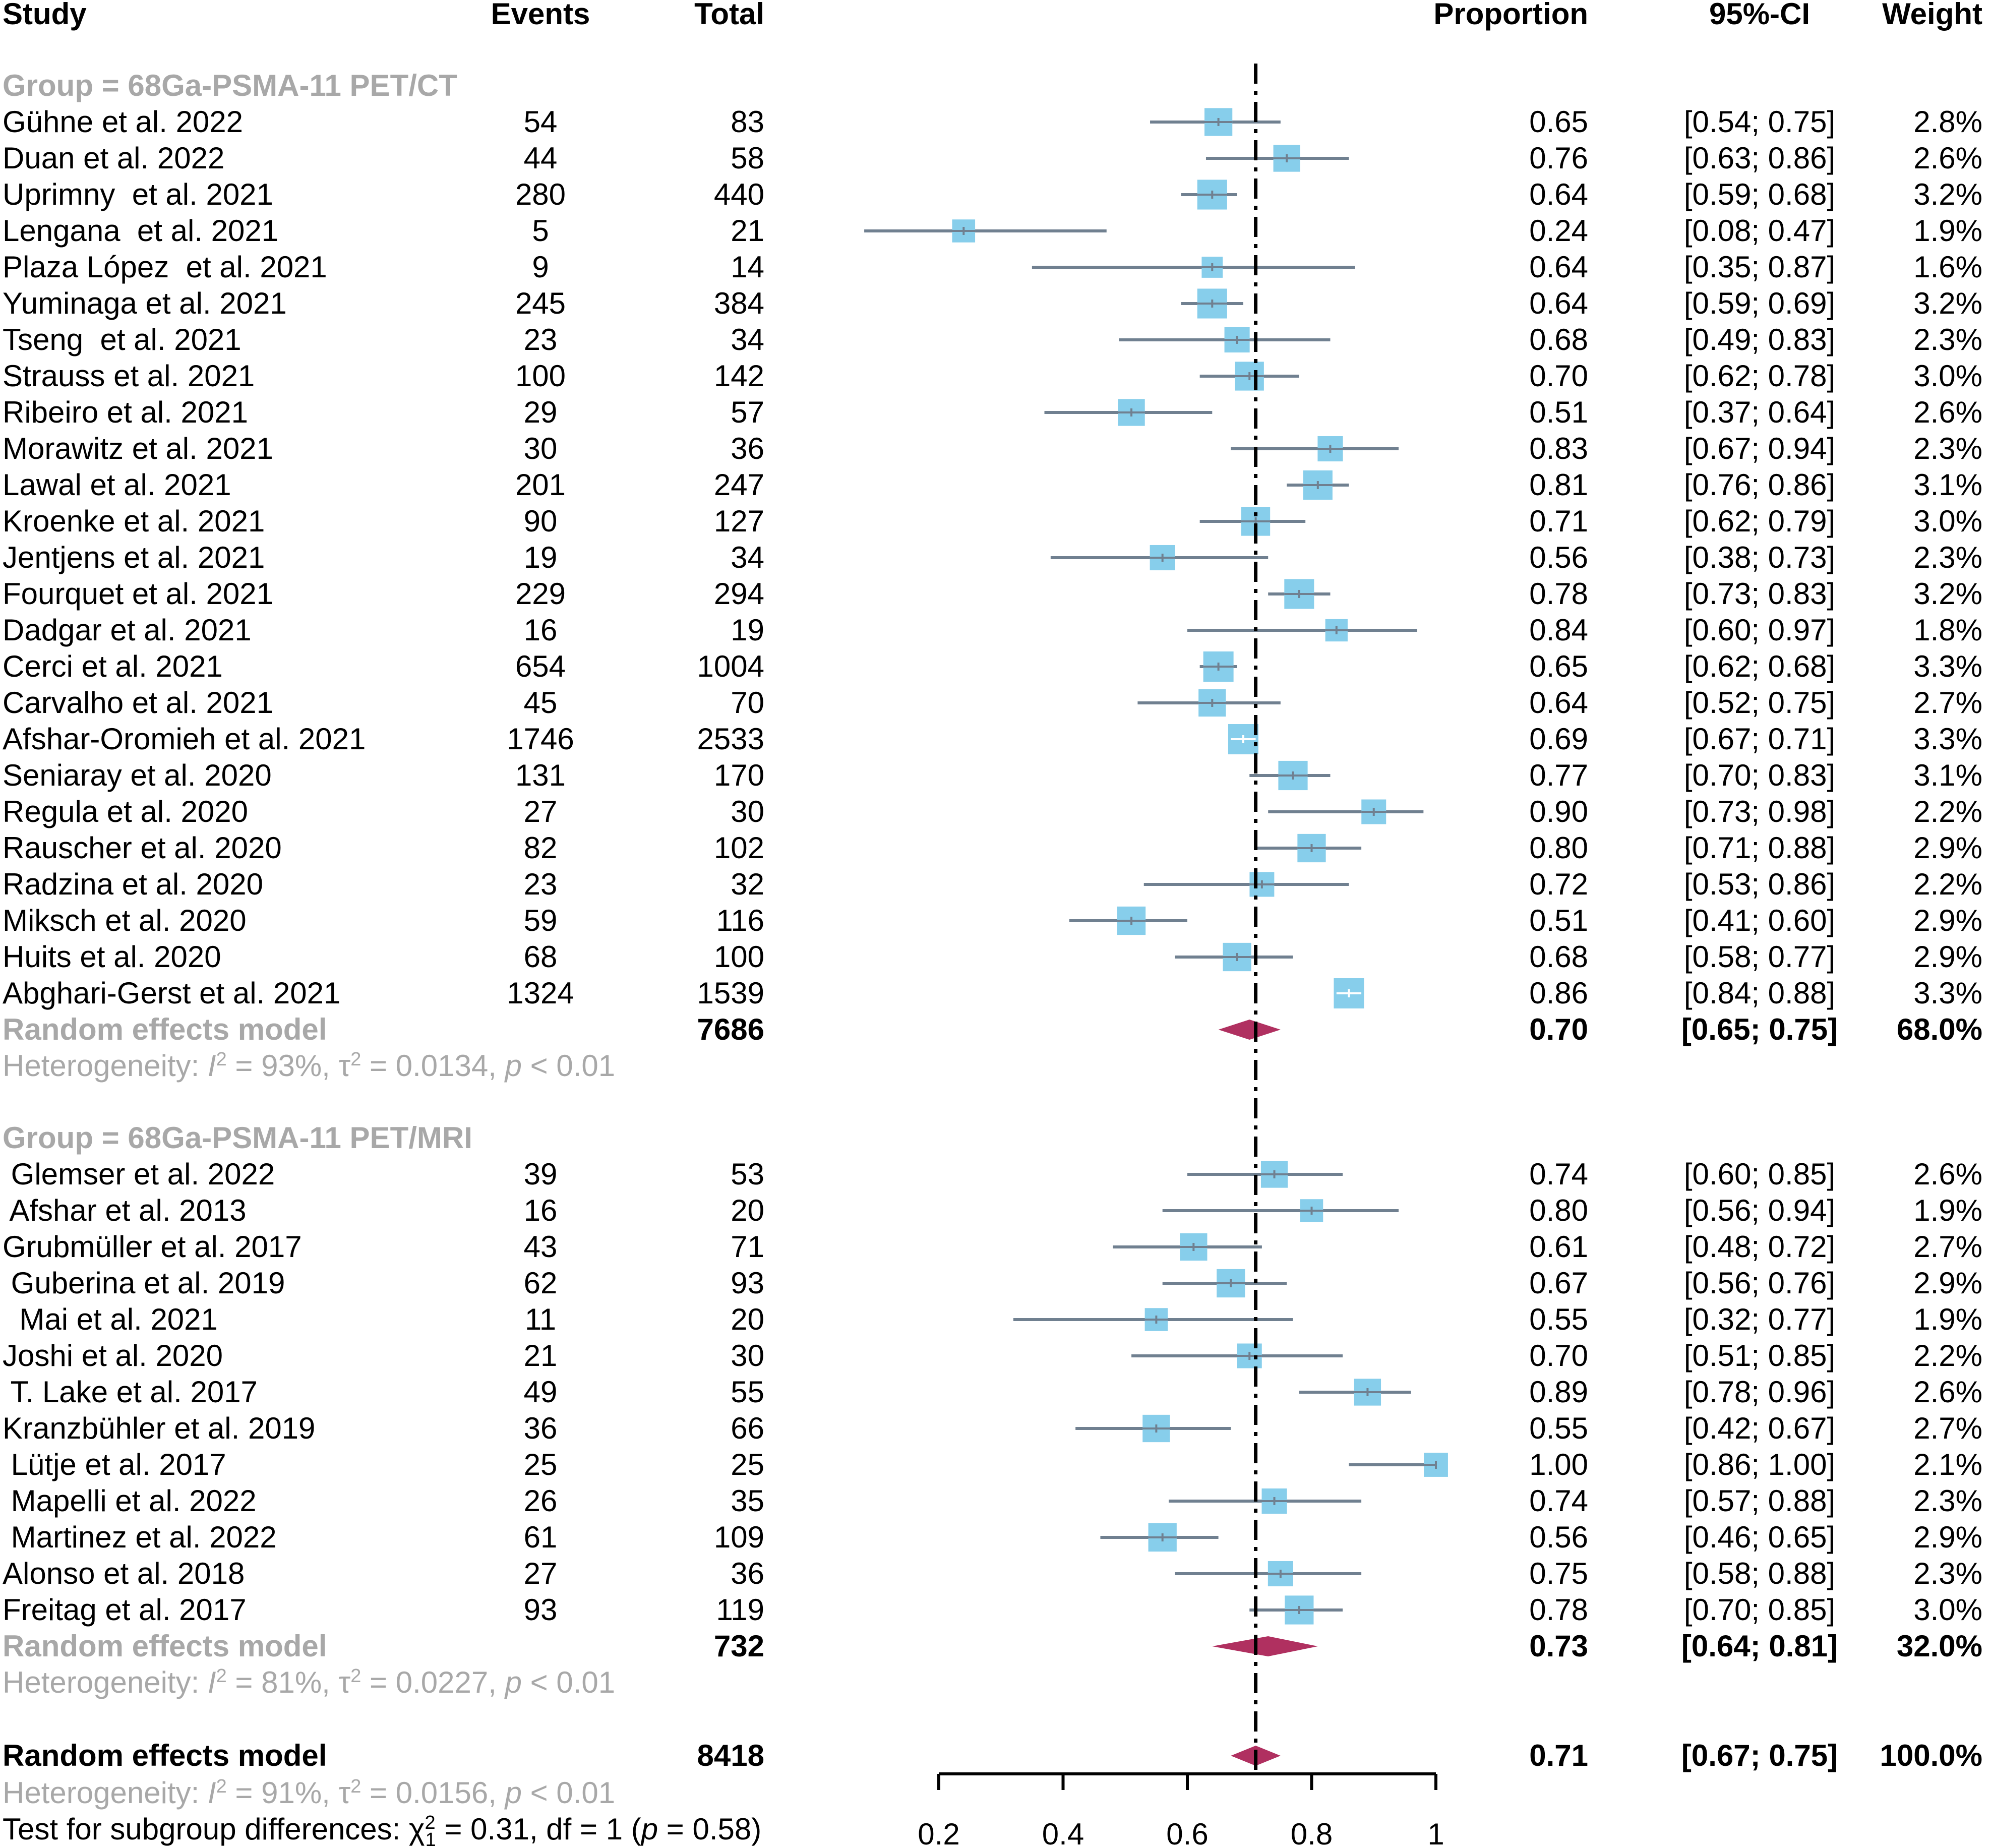 The width and height of the screenshot is (1991, 1848). I want to click on overall-model-label: Random effects model, so click(165, 1756).